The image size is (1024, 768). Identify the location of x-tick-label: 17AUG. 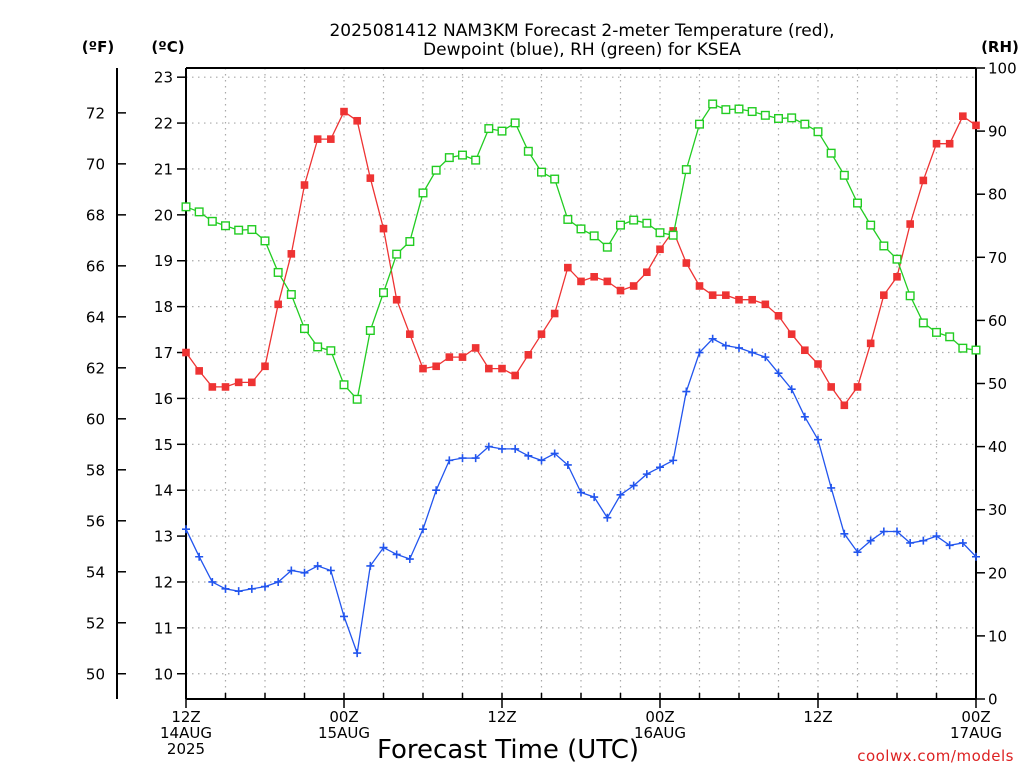
(976, 733).